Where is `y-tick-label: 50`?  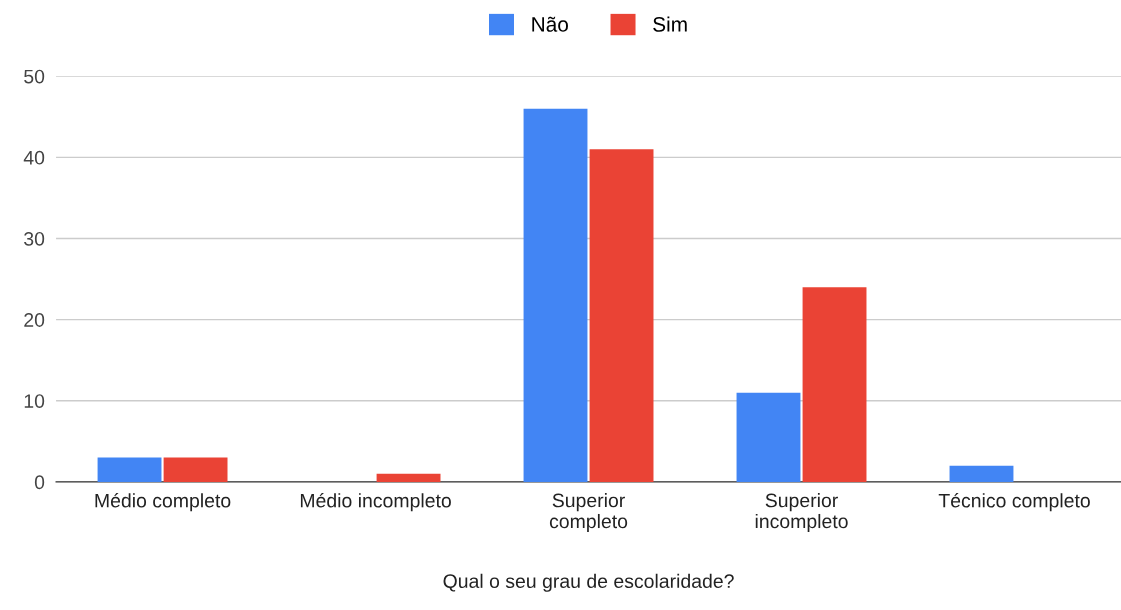 y-tick-label: 50 is located at coordinates (34, 76).